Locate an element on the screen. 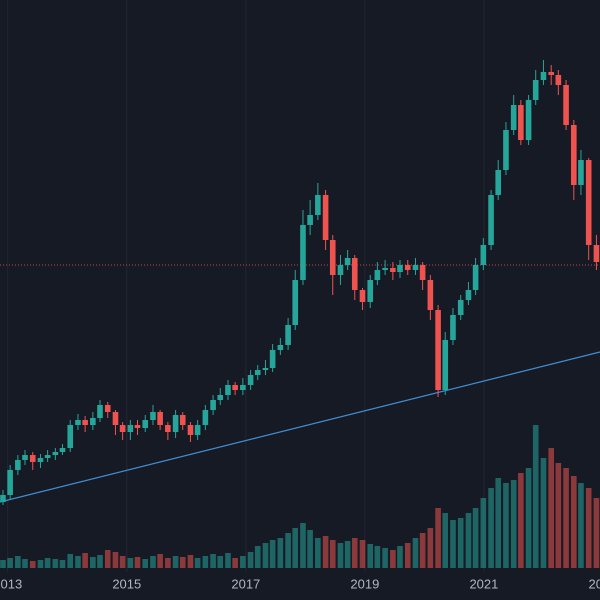 The width and height of the screenshot is (600, 600). x-tick-label: 2019 is located at coordinates (364, 583).